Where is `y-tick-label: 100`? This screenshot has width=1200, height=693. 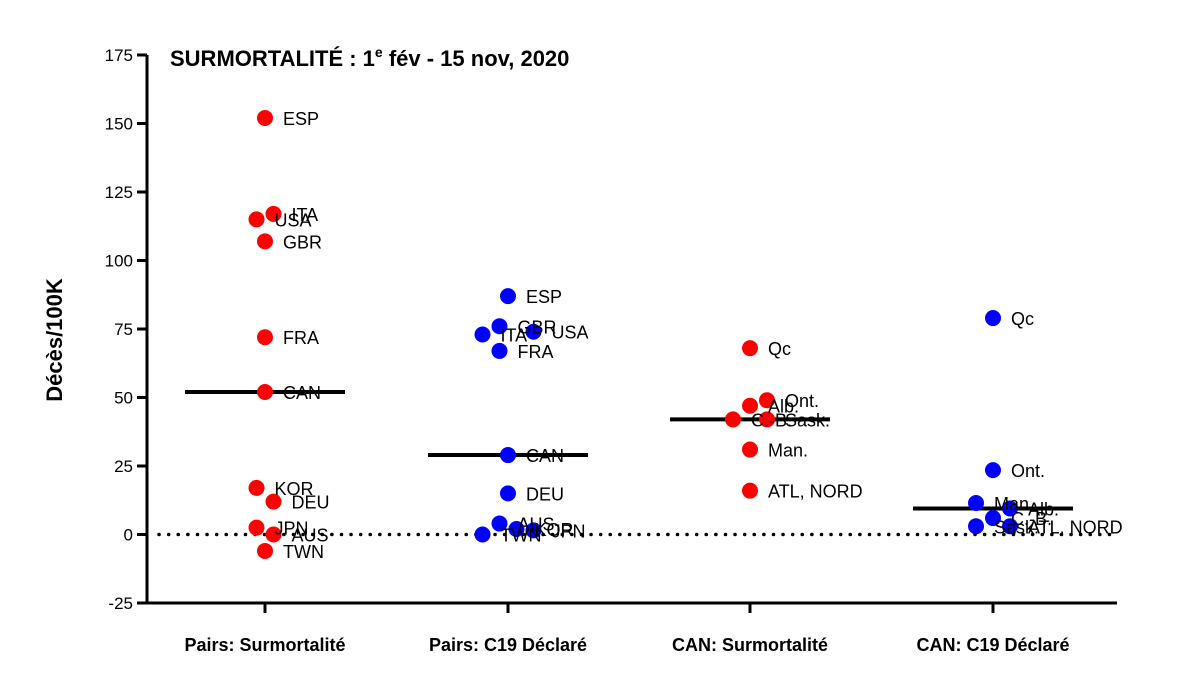
y-tick-label: 100 is located at coordinates (119, 261).